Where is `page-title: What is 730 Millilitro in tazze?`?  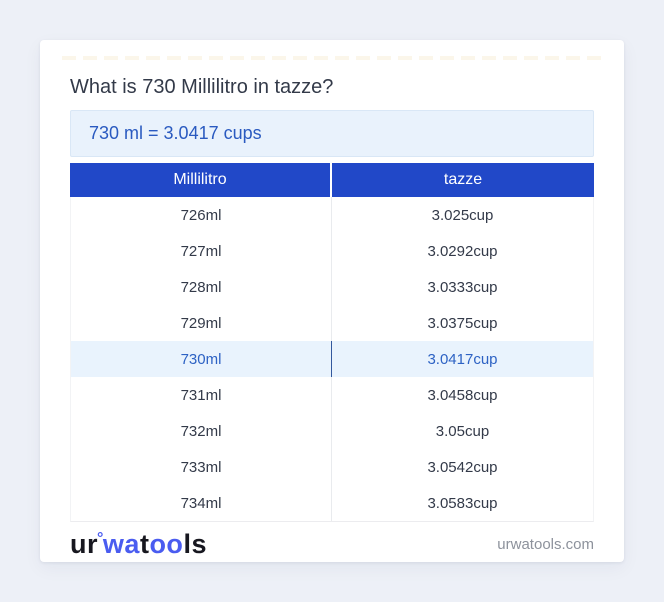 page-title: What is 730 Millilitro in tazze? is located at coordinates (202, 87).